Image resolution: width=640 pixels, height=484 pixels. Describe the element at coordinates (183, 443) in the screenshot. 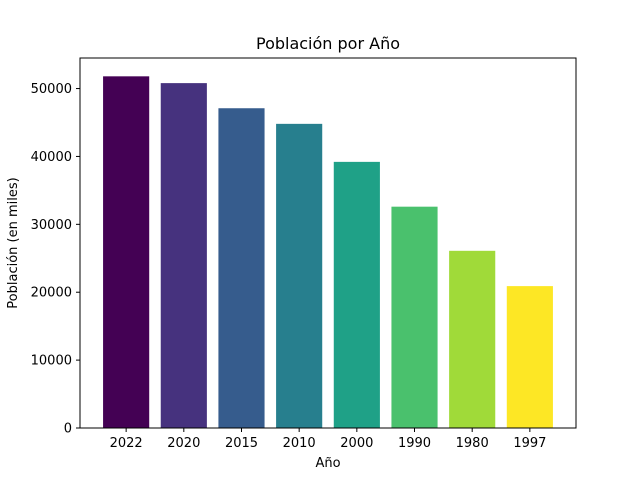

I see `x-tick-label: 2020` at that location.